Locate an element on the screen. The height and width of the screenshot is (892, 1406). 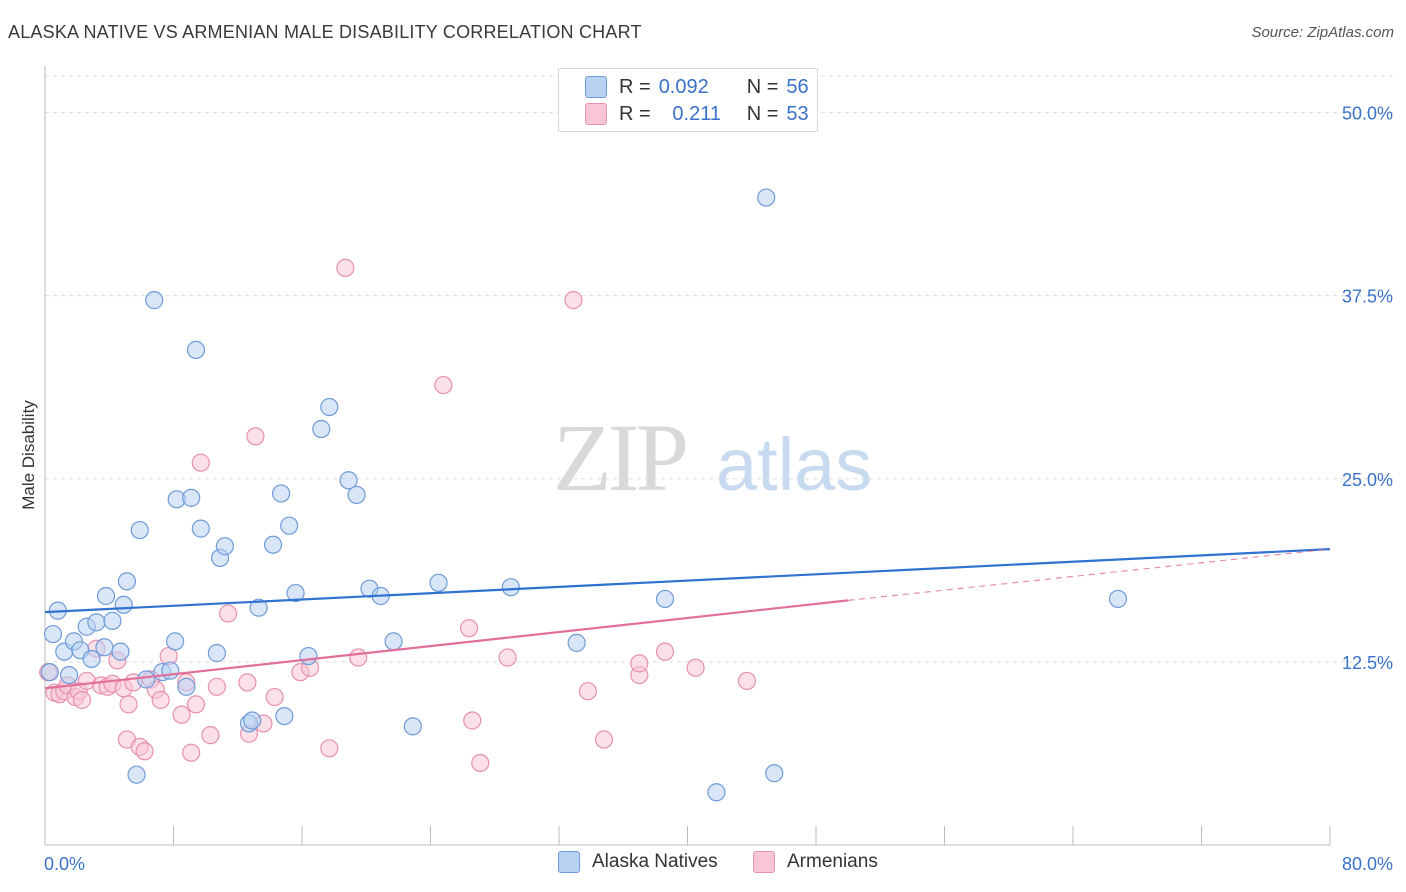
correlation-legend: R = 0.092 N = 56 R = 0.211 N = 53 is located at coordinates (688, 100).